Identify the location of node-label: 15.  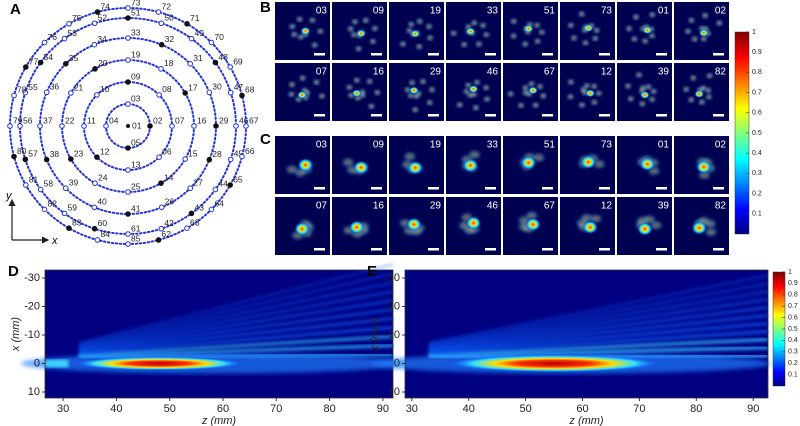
(193, 153).